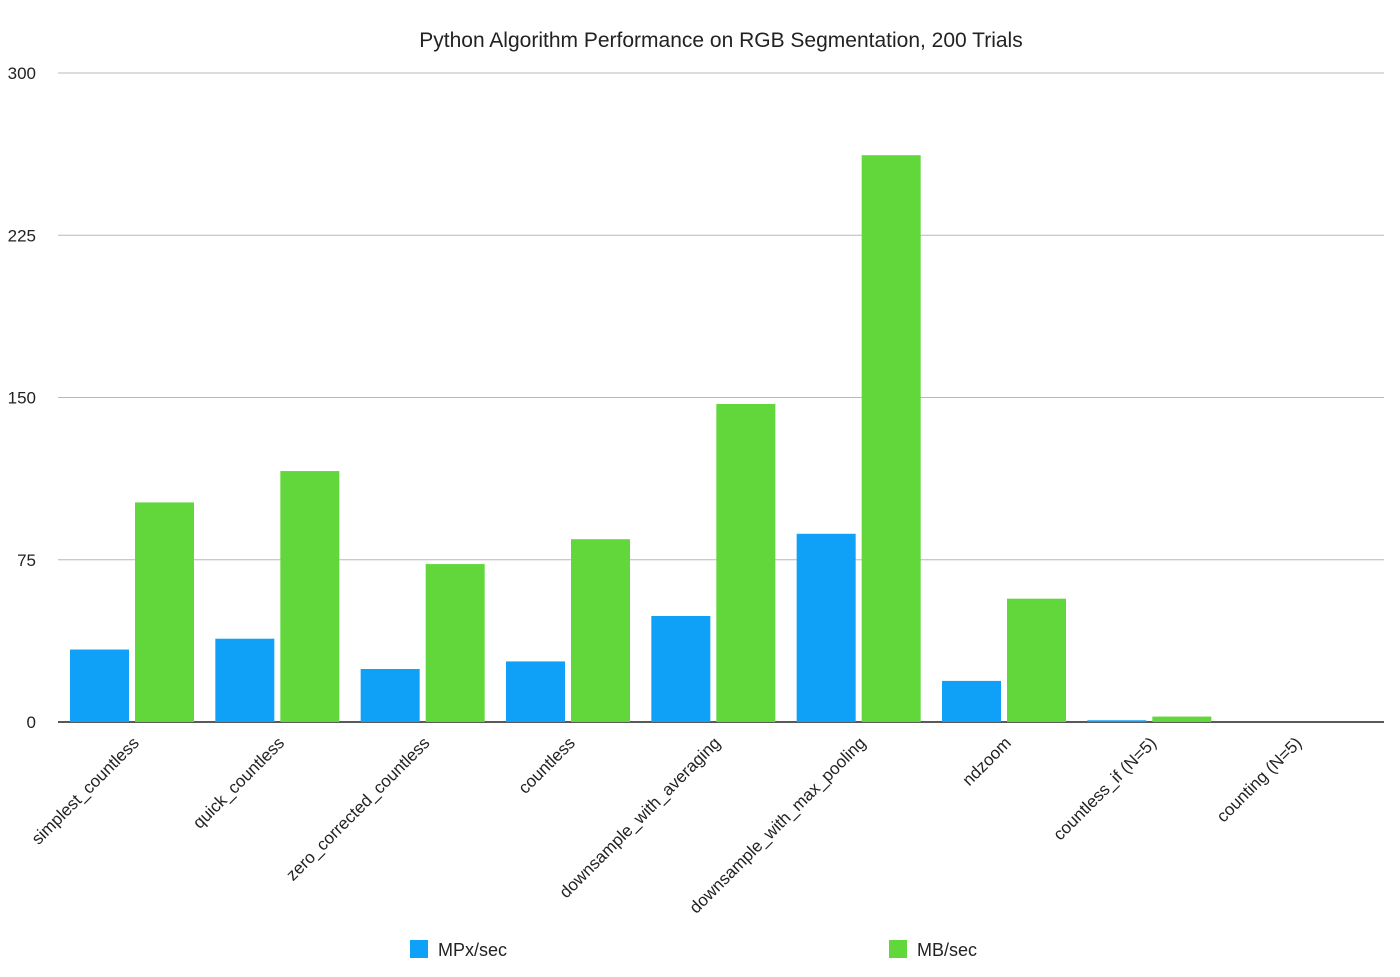 The height and width of the screenshot is (977, 1400). Describe the element at coordinates (1259, 779) in the screenshot. I see `x-tick-label: counting (N=5)` at that location.